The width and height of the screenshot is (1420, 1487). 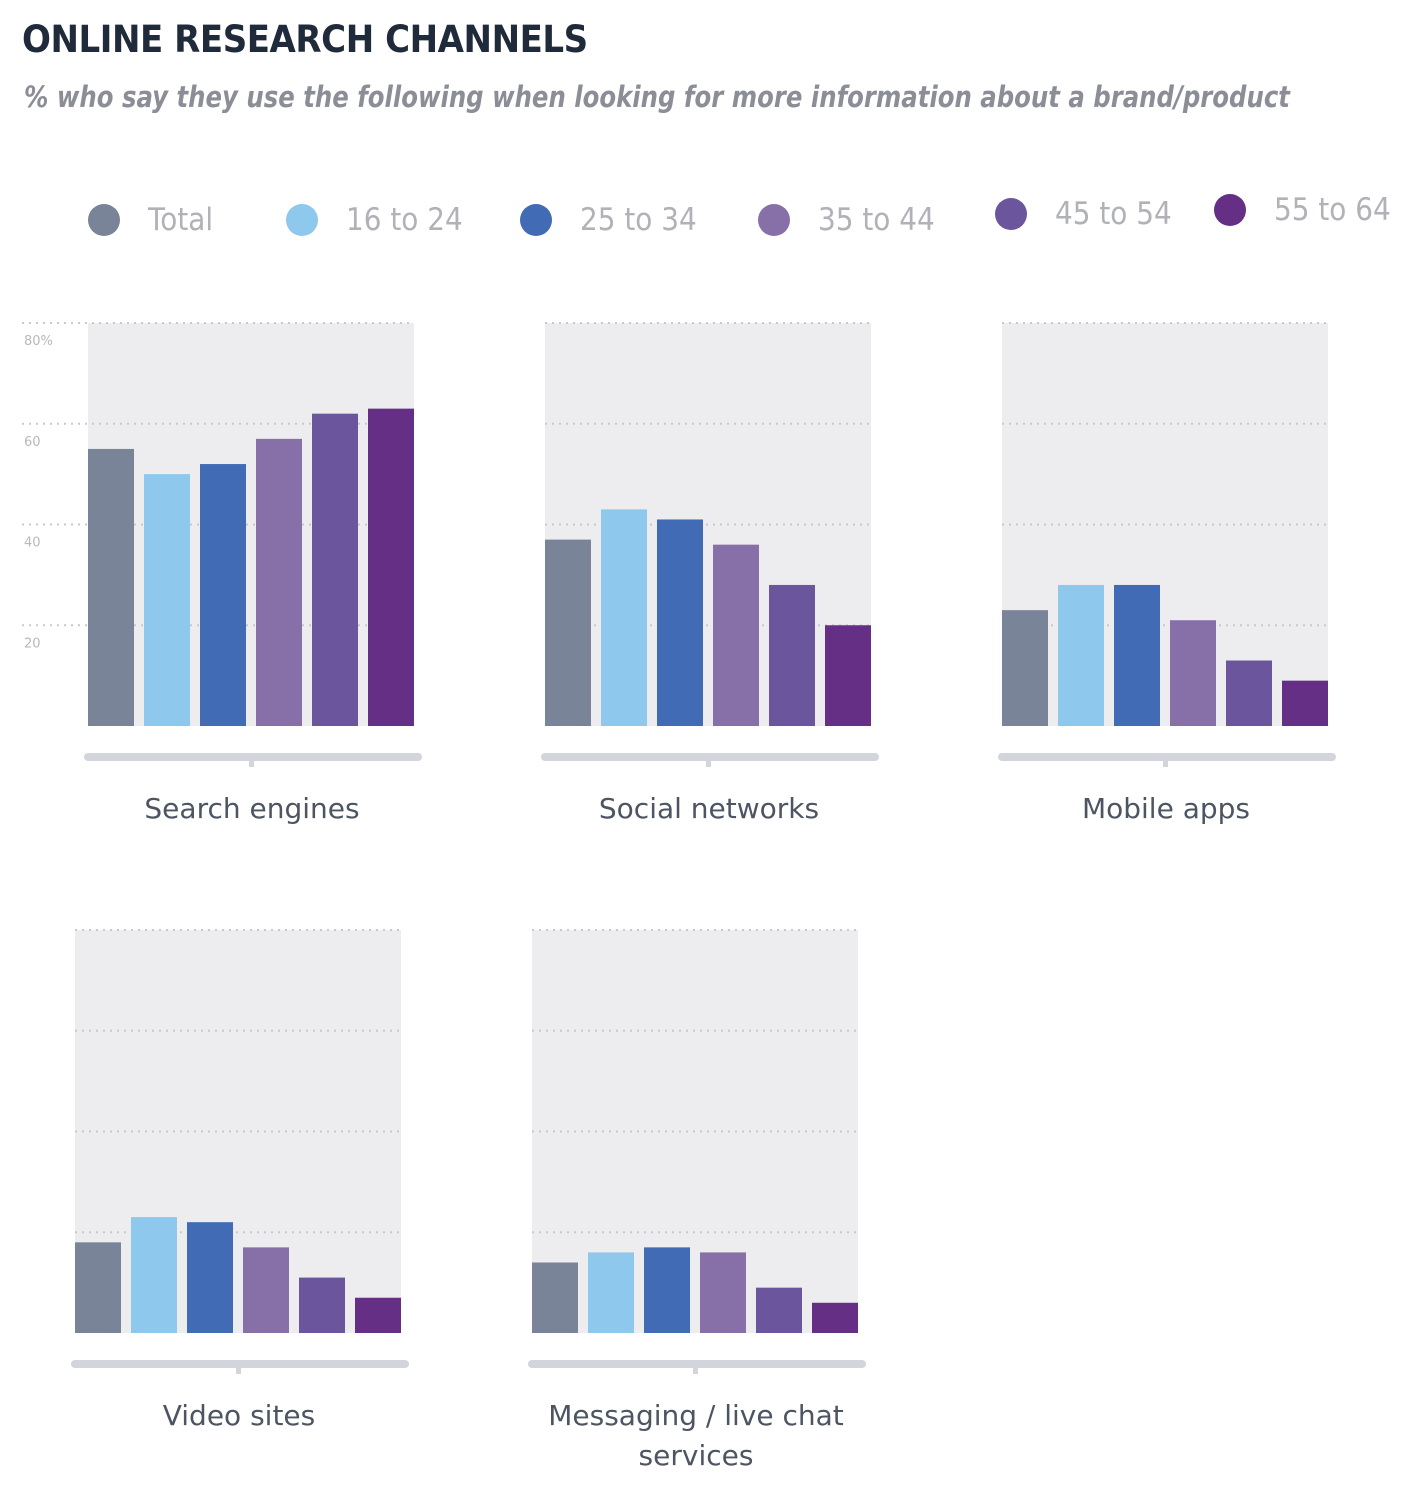 I want to click on chart-title: ONLINE RESEARCH CHANNELS, so click(x=305, y=39).